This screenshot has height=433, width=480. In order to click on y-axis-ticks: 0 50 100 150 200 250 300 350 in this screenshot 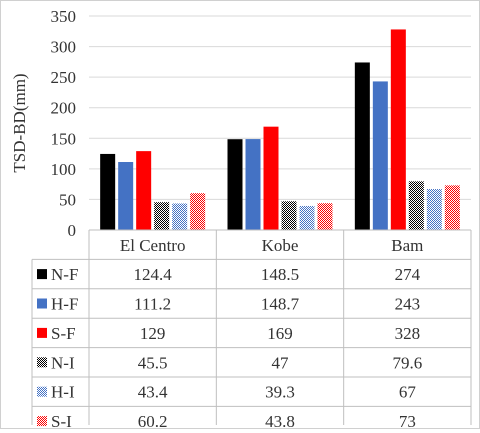, I will do `click(64, 123)`.